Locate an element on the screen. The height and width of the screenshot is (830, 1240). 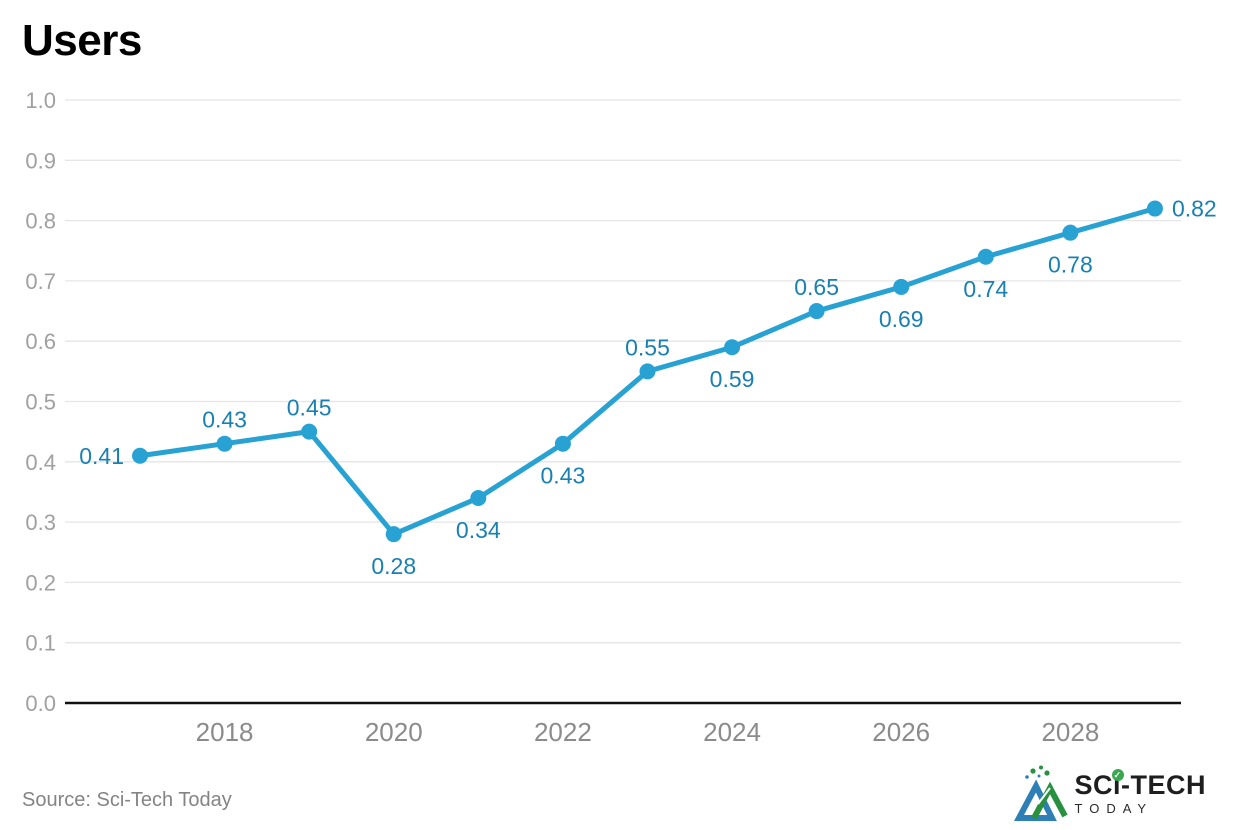
logo-title: SCi-TECH ✓ is located at coordinates (1140, 784).